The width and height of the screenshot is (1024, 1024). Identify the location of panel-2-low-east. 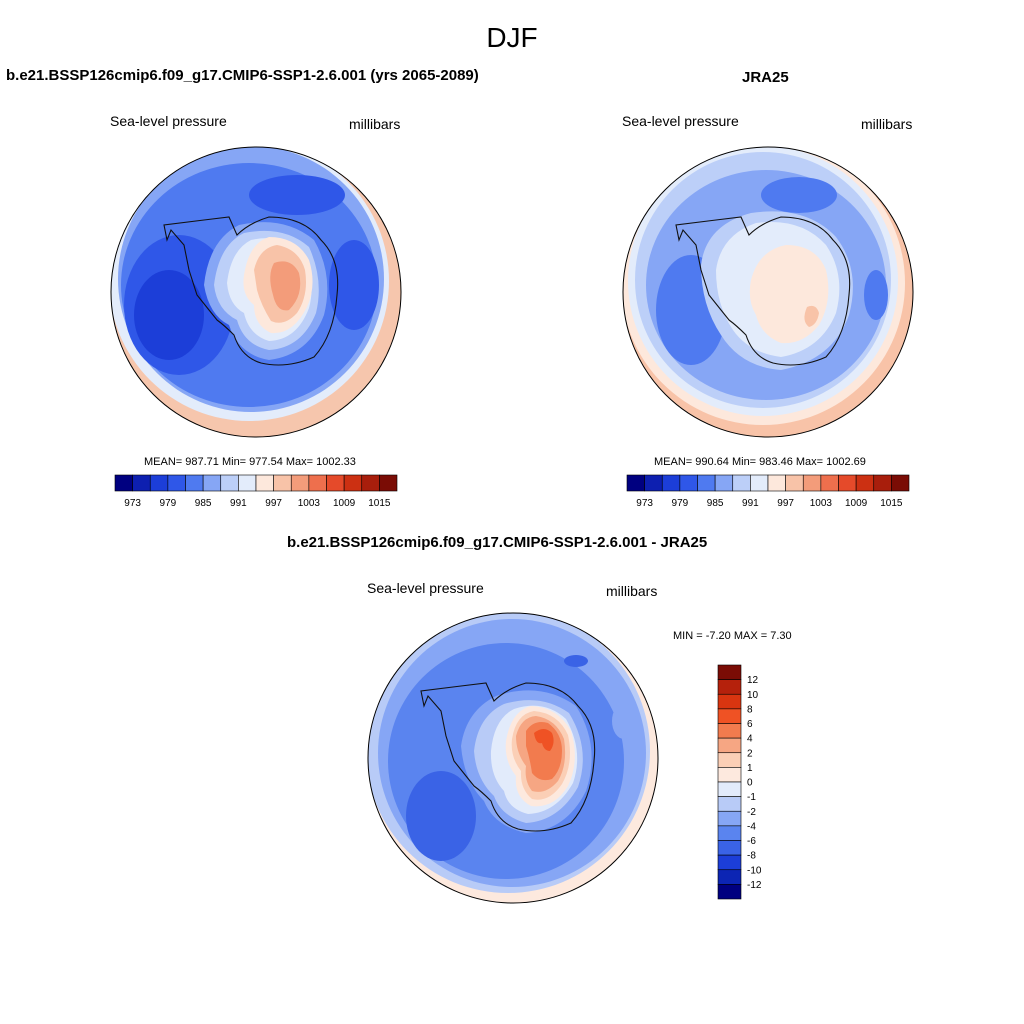
(876, 295).